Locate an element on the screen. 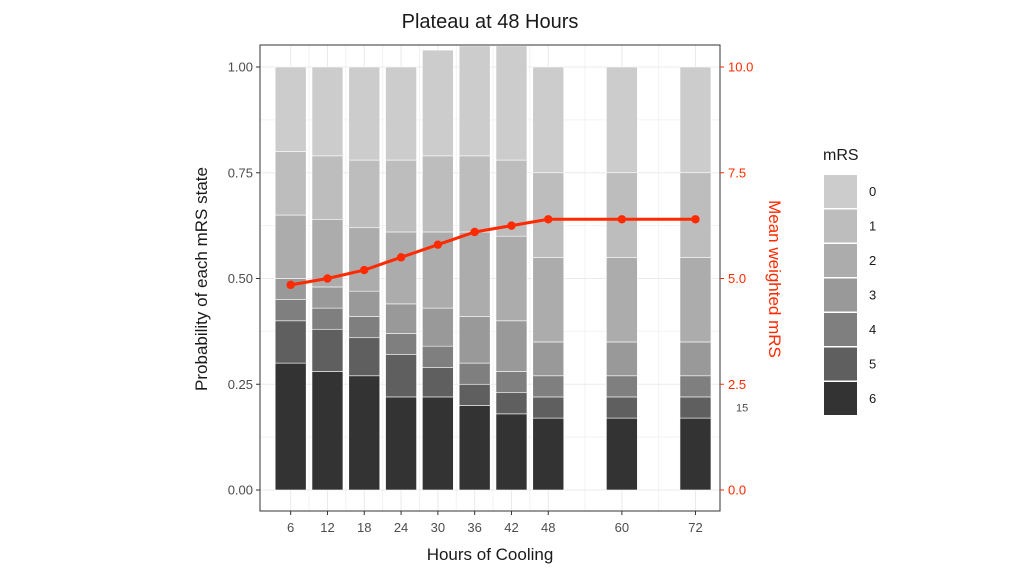  legend-label: 0 is located at coordinates (872, 191).